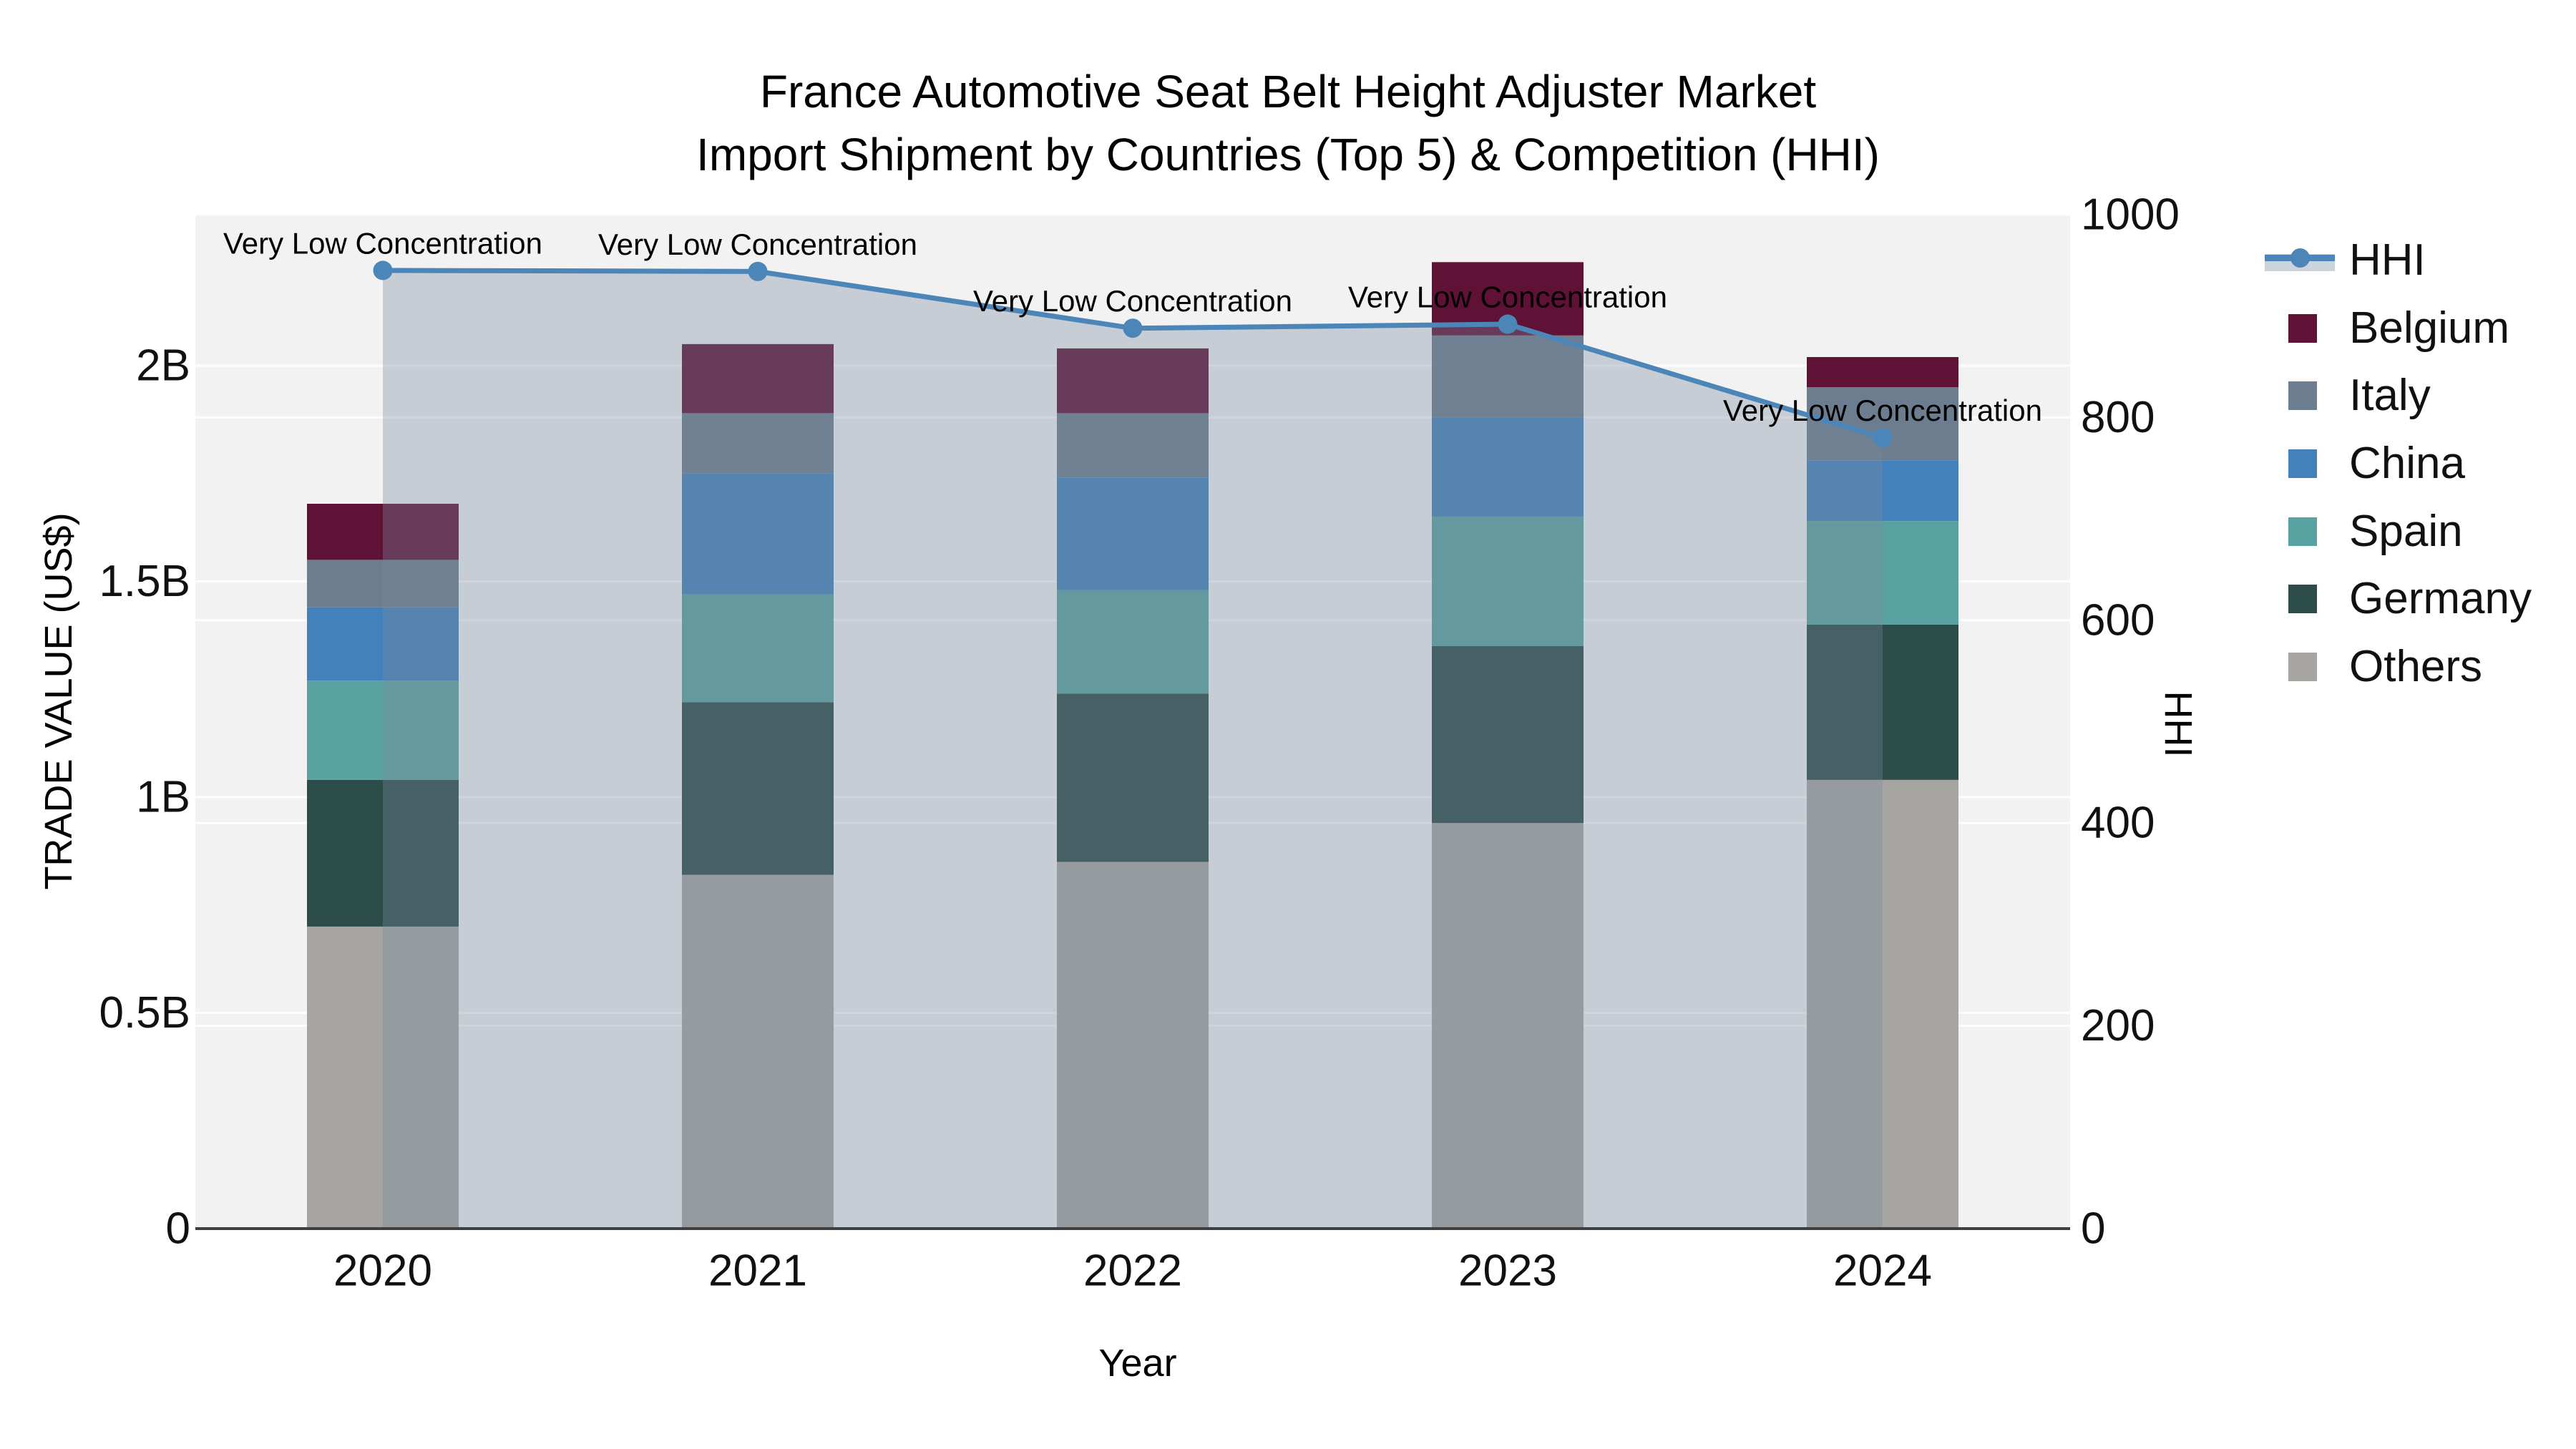  I want to click on hhi-marker-2020, so click(383, 270).